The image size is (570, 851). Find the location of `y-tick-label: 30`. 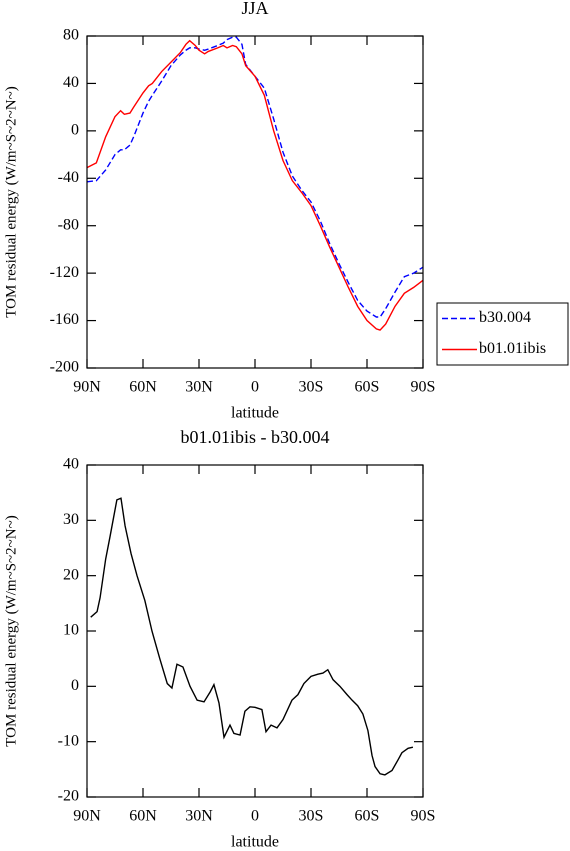

y-tick-label: 30 is located at coordinates (71, 519).